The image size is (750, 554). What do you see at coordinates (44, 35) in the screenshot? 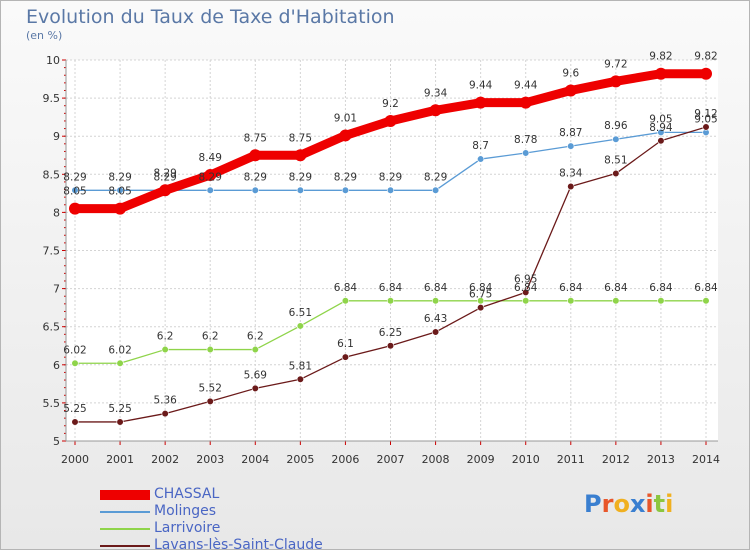
I see `chart-subtitle: (en %)` at bounding box center [44, 35].